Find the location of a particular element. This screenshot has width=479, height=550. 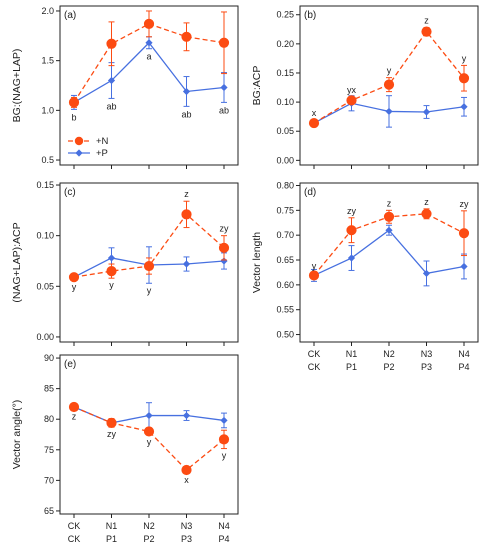

y-axis-title: Vector length is located at coordinates (257, 262).